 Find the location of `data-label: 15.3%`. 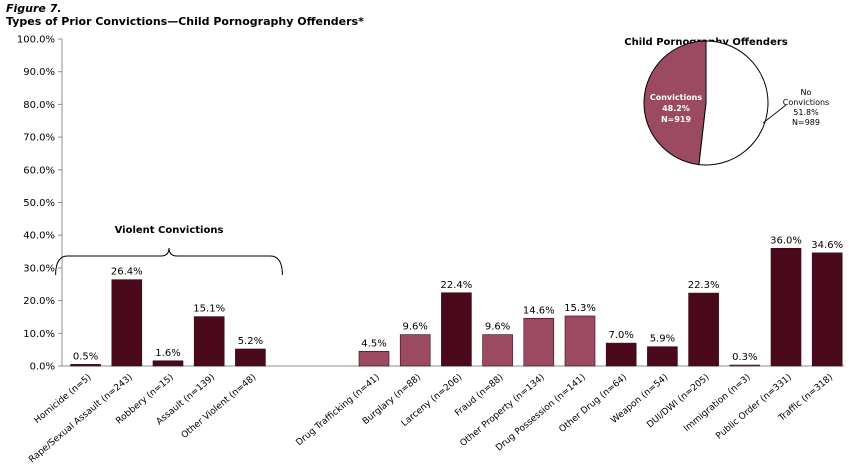

data-label: 15.3% is located at coordinates (580, 308).